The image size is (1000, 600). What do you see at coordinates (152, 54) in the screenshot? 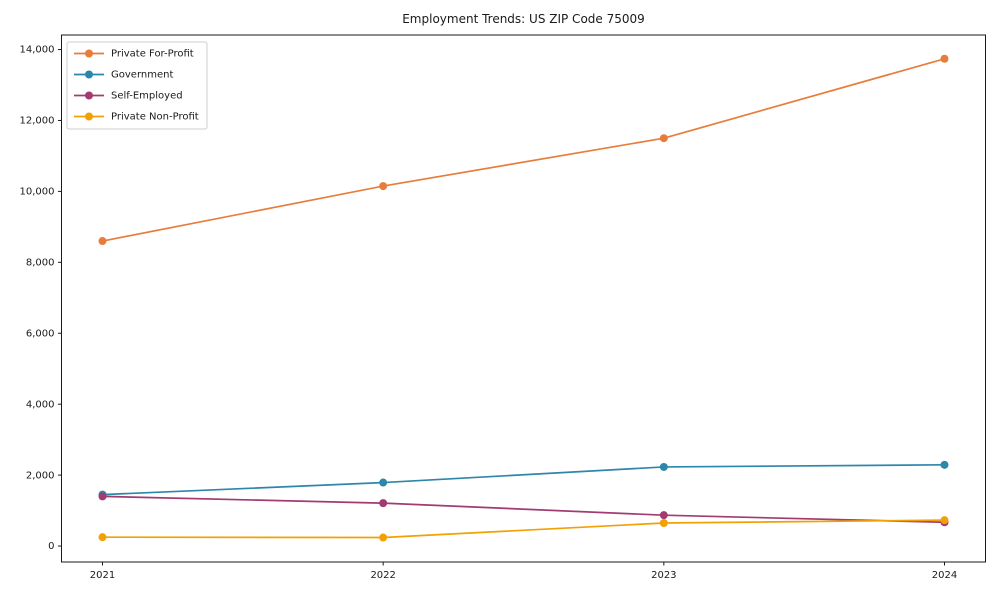
I see `legend-label: Private For-Profit` at bounding box center [152, 54].